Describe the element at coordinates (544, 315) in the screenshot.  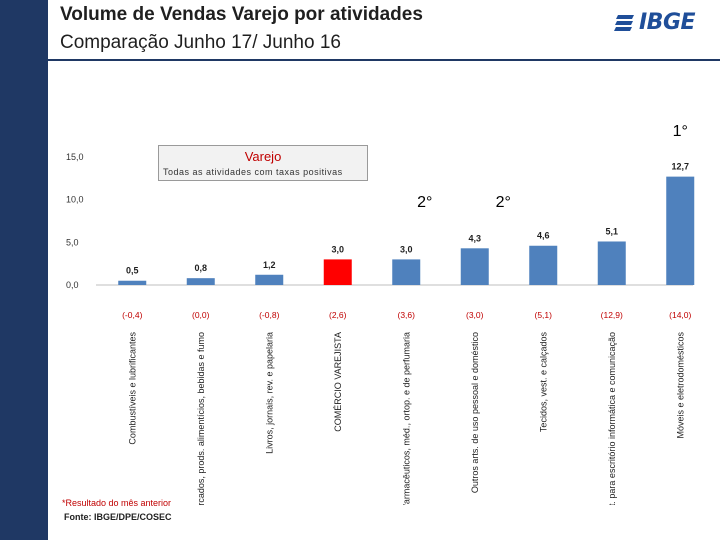
I see `previous-month-label: (5,1)` at that location.